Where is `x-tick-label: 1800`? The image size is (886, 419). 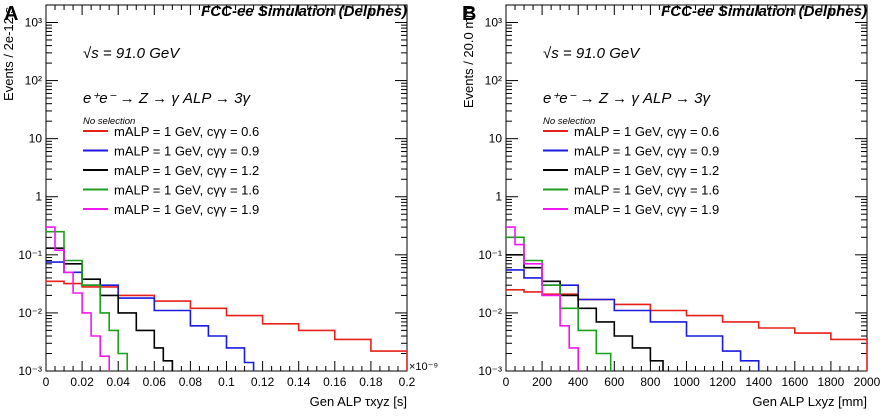
x-tick-label: 1800 is located at coordinates (831, 382).